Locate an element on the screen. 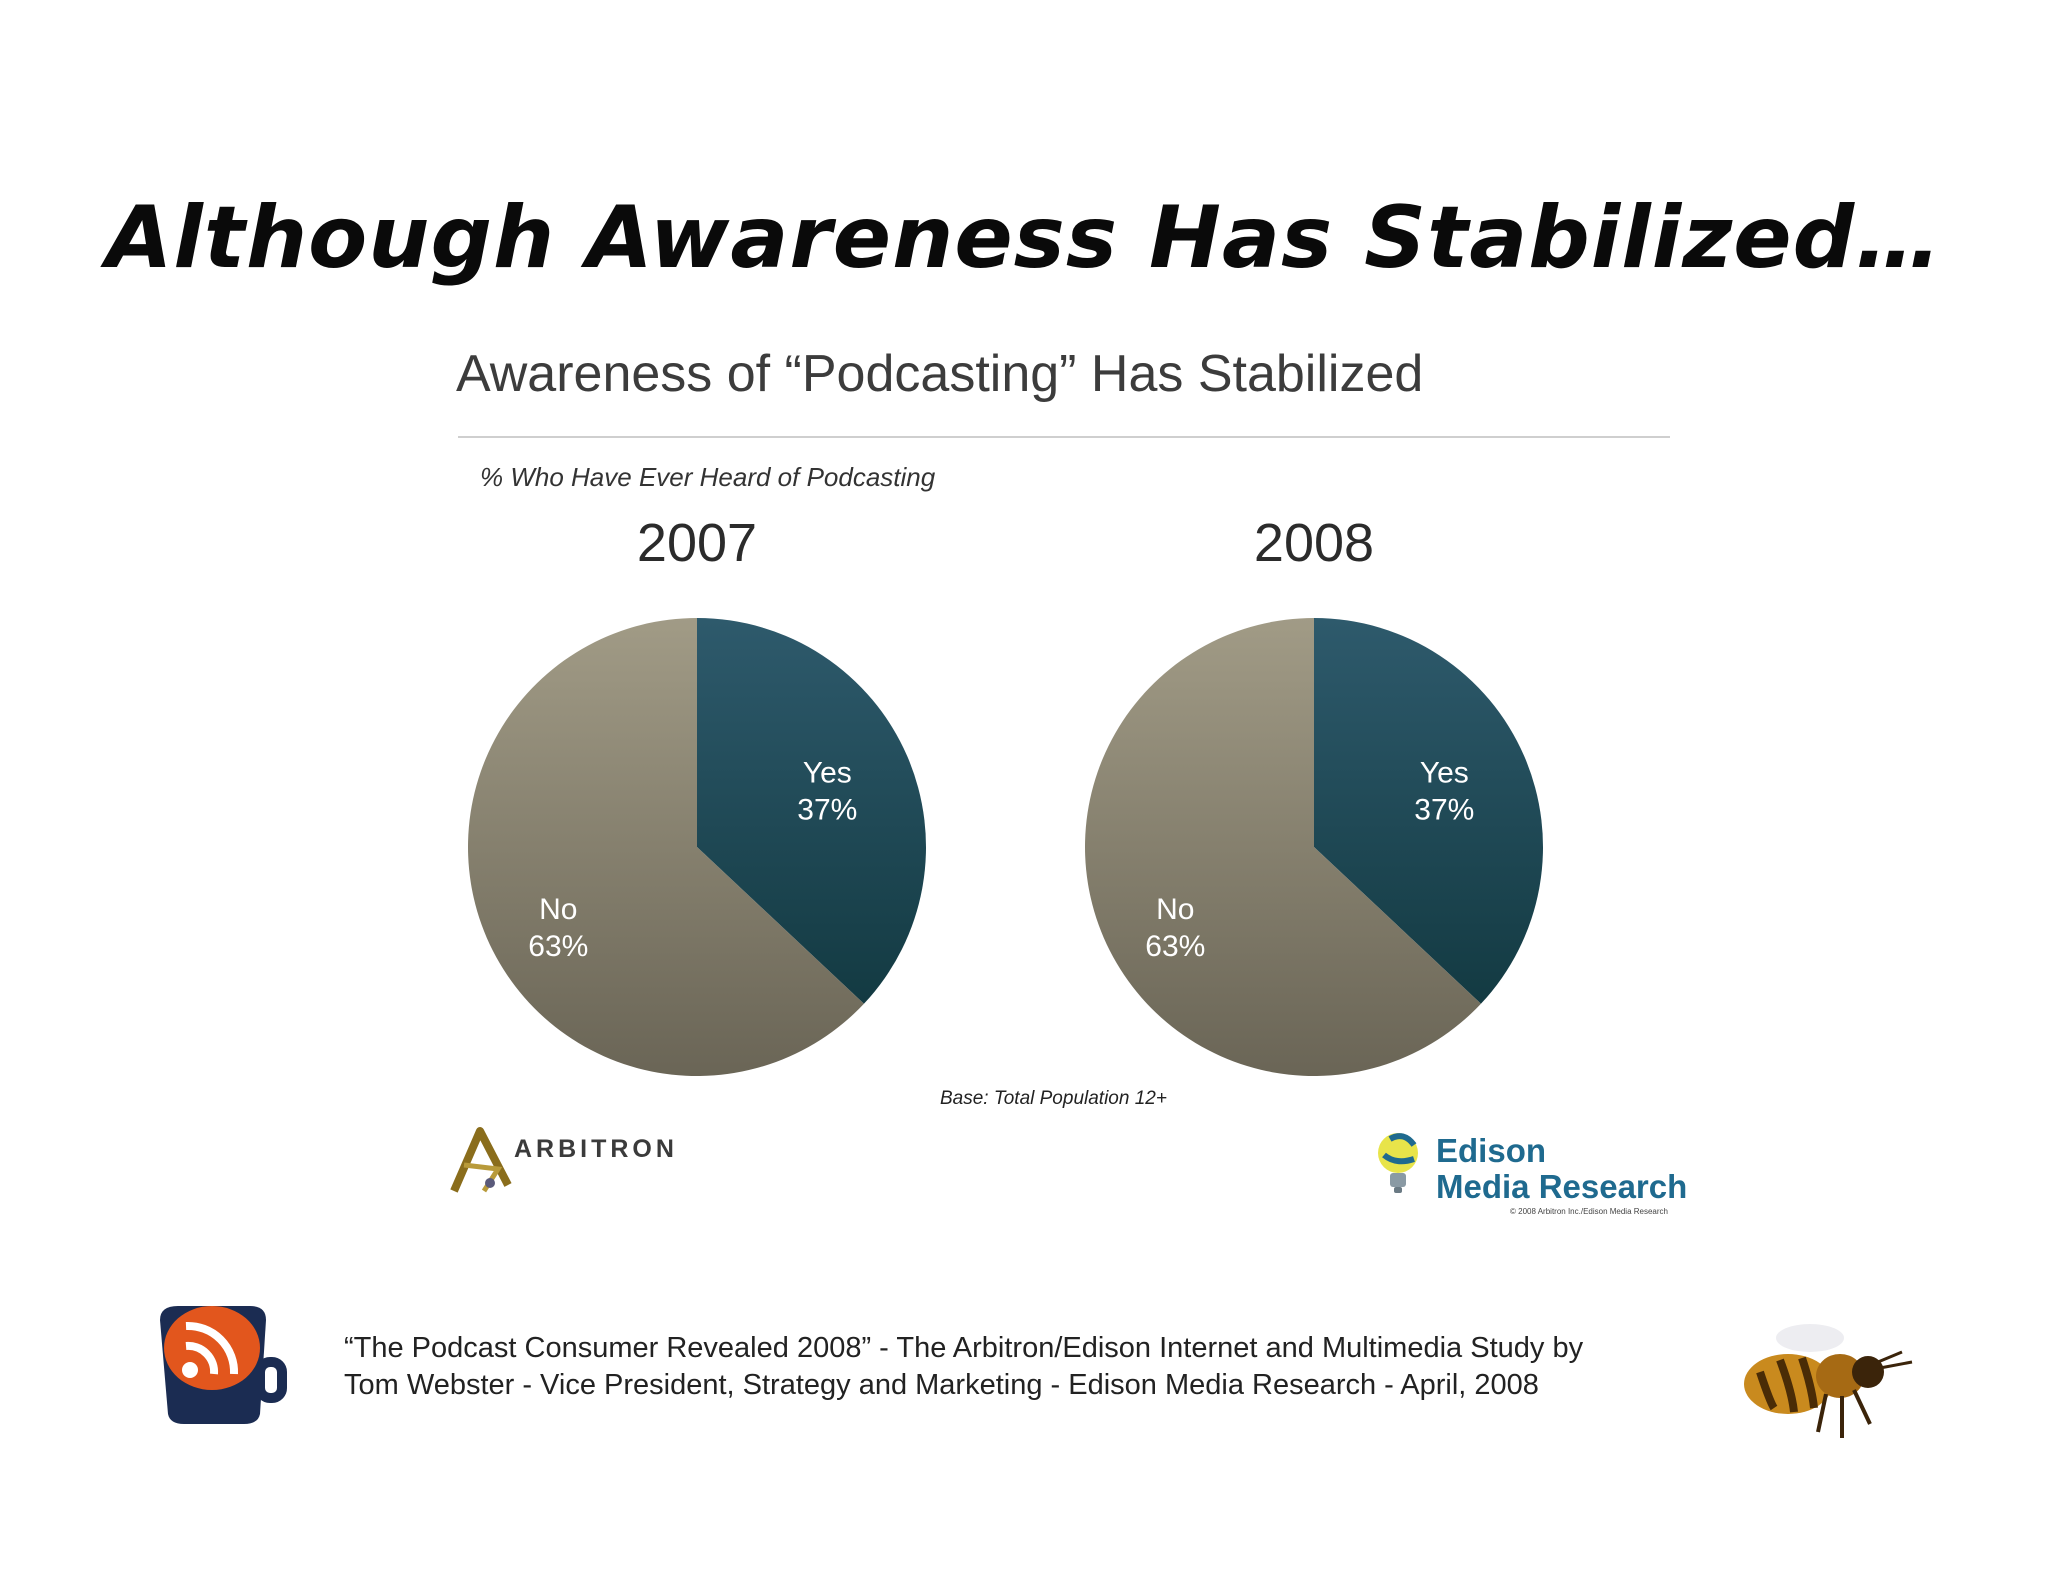  chart-title: Awareness of “Podcasting” Has Stabilized is located at coordinates (940, 374).